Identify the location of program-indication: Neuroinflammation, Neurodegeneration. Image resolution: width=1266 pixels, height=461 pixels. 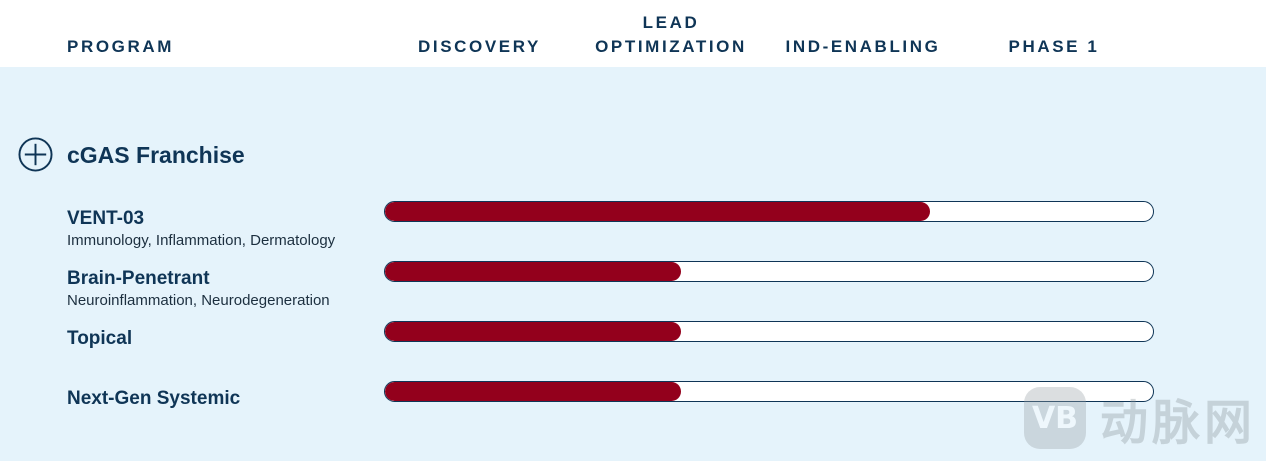
(198, 300).